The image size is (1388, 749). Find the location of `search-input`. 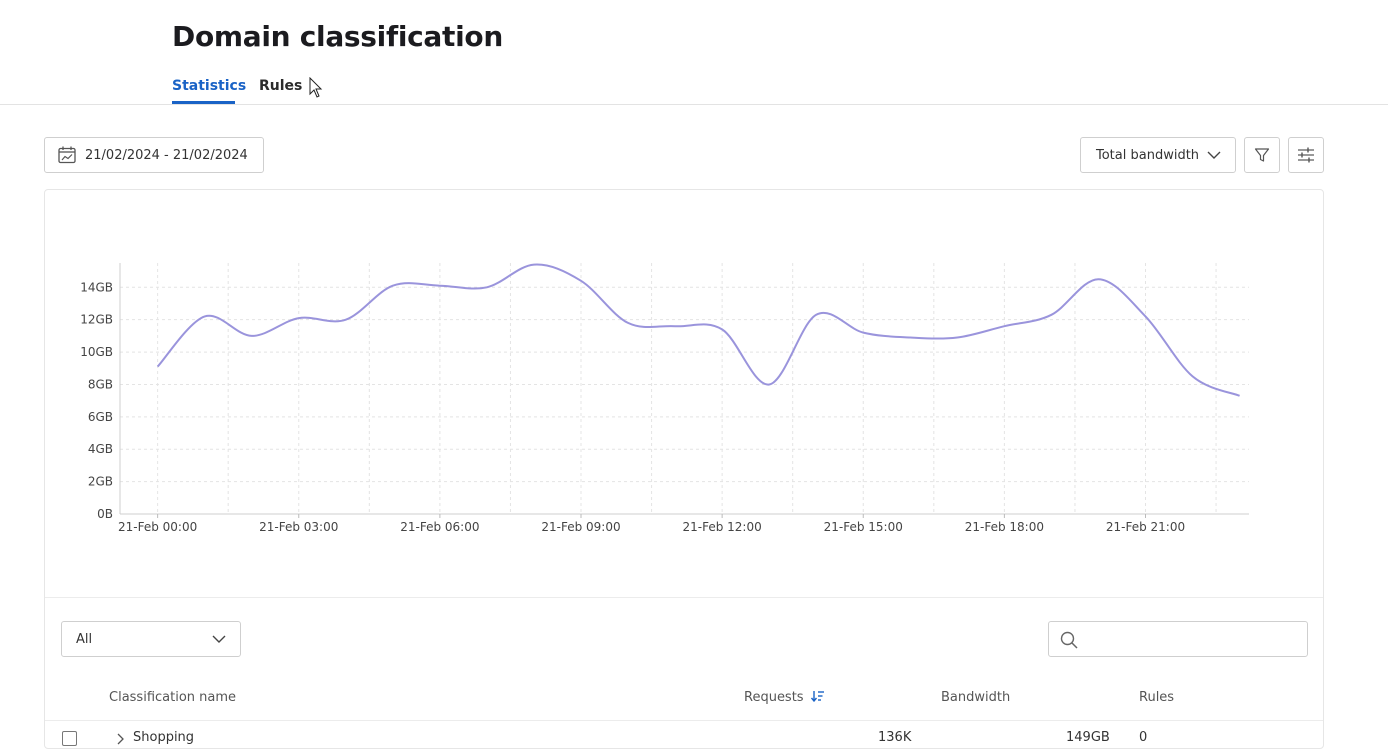

search-input is located at coordinates (1194, 639).